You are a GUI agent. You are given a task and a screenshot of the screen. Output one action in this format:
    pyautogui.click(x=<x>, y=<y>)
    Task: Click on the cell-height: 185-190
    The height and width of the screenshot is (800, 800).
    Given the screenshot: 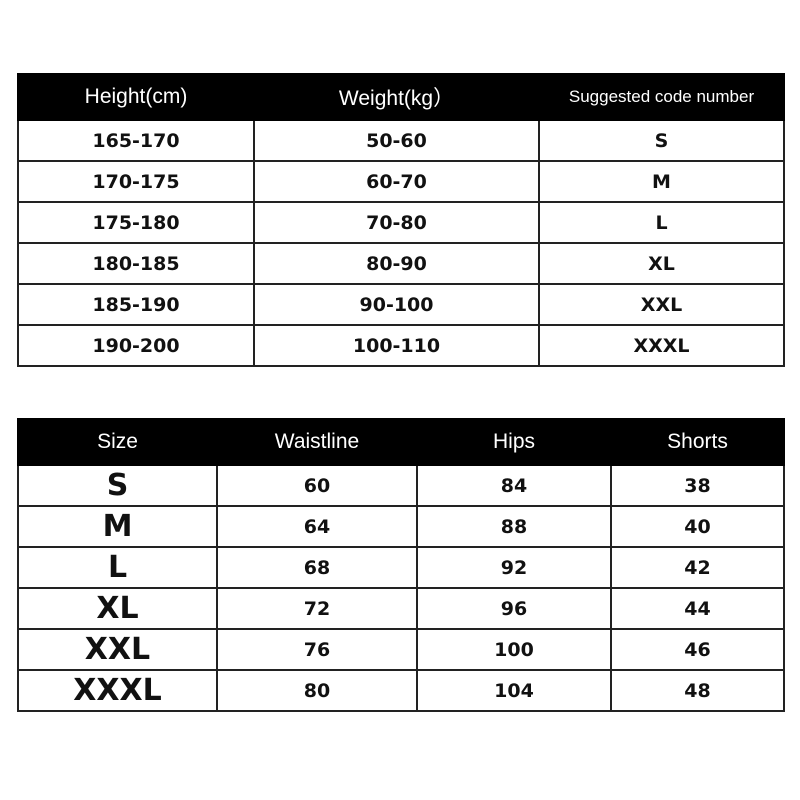 What is the action you would take?
    pyautogui.click(x=136, y=304)
    